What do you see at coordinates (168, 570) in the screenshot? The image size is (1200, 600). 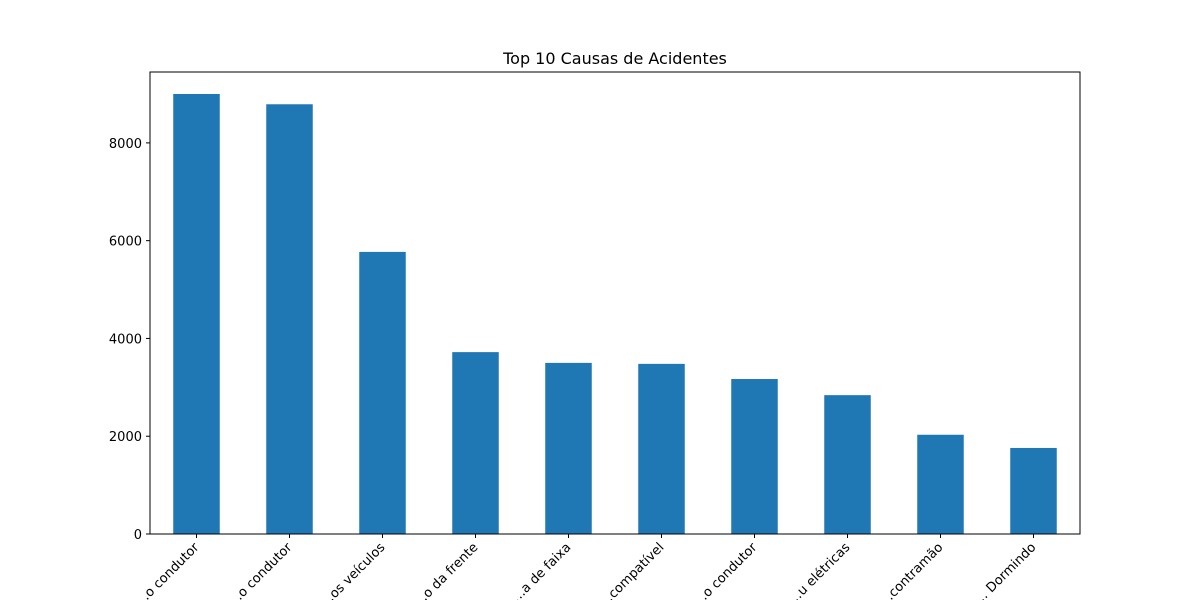 I see `x-tick-label-0: …o condutor` at bounding box center [168, 570].